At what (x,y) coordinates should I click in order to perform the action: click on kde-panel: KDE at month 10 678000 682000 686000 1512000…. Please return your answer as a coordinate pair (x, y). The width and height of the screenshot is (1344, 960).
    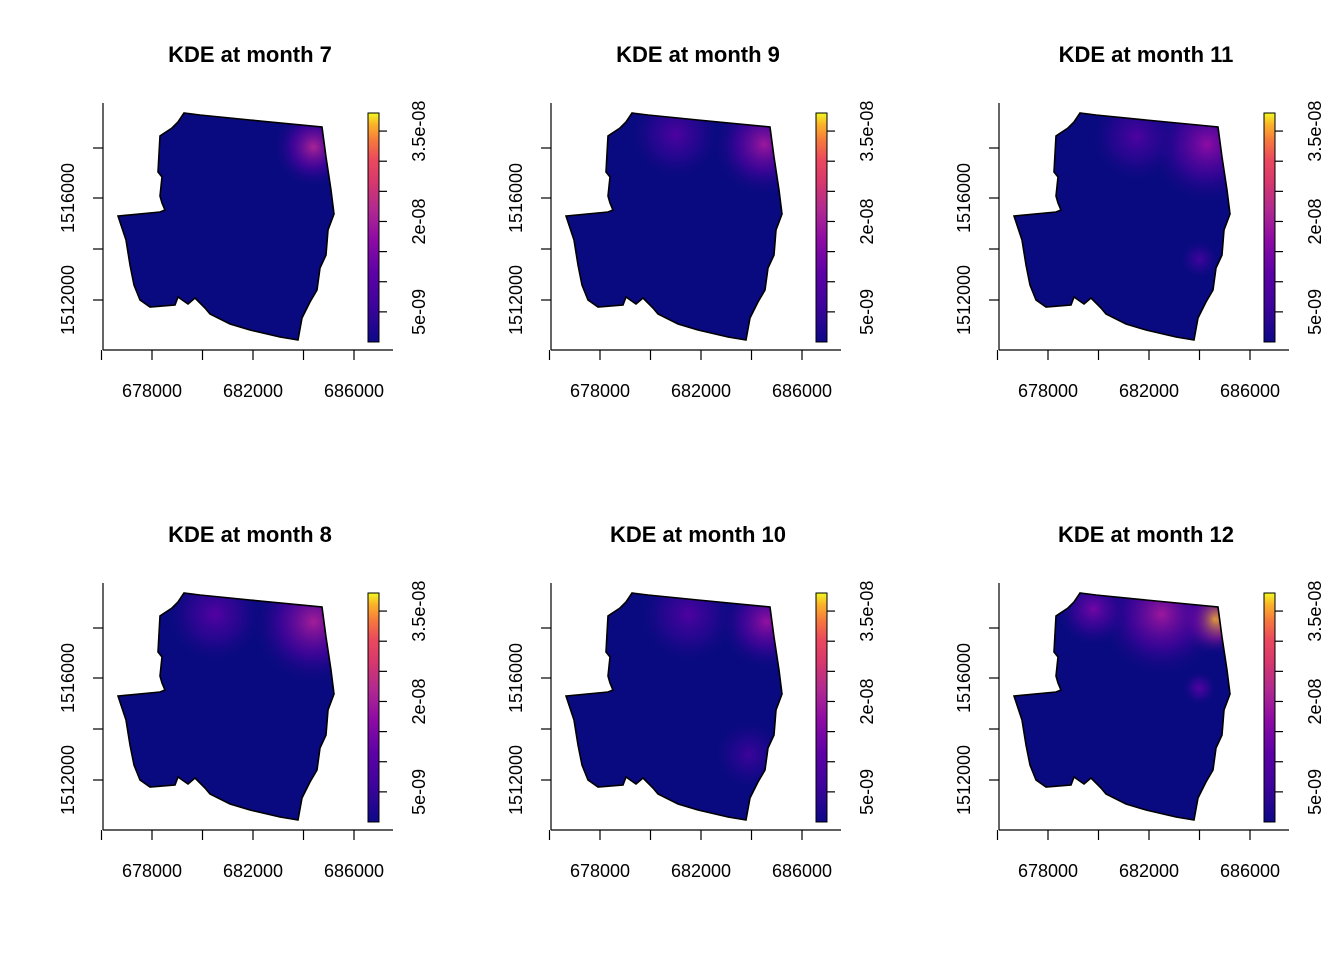
    Looking at the image, I should click on (691, 701).